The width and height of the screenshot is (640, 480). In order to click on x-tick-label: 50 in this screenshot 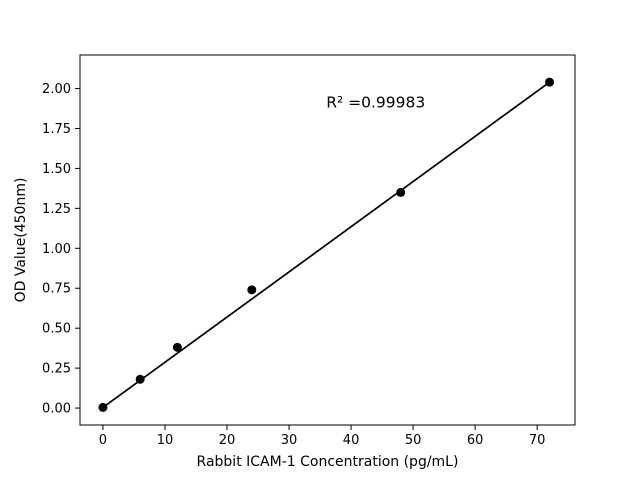, I will do `click(413, 440)`.